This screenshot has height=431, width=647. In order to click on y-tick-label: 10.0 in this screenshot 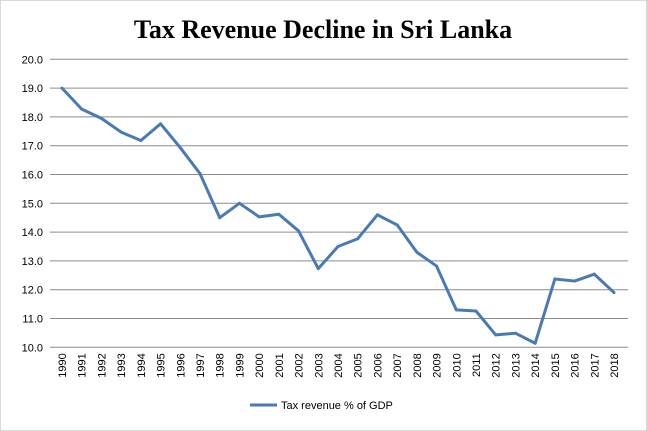, I will do `click(32, 348)`.